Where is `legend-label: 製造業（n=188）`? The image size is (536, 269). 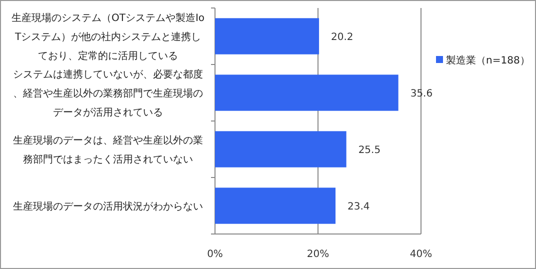
legend-label: 製造業（n=188） is located at coordinates (488, 60).